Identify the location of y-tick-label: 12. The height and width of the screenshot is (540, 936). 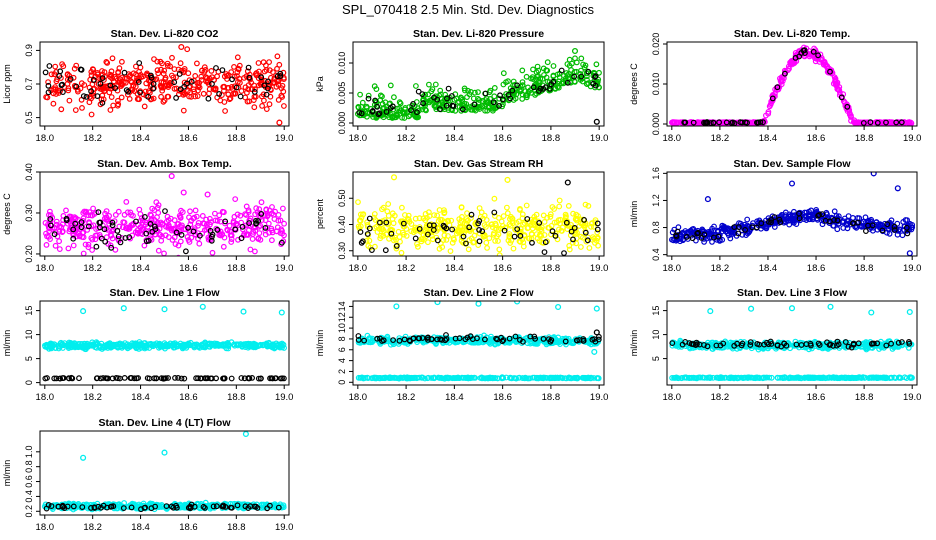
(342, 317).